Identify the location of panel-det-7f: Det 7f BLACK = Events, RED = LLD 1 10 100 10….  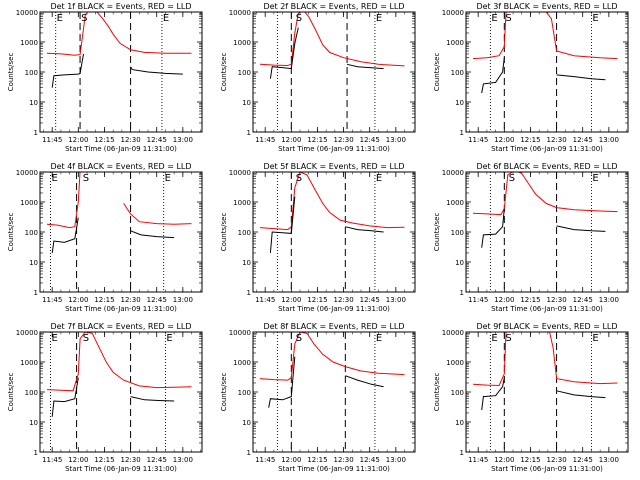
(105, 397).